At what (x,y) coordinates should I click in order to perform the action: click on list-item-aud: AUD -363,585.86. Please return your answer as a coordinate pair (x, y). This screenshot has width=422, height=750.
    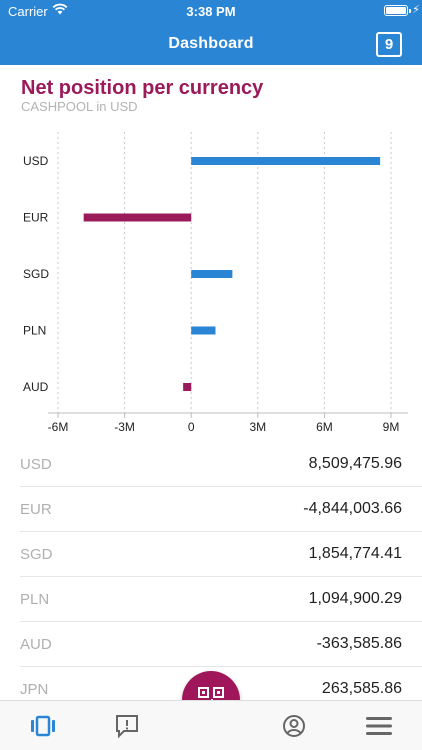
    Looking at the image, I should click on (221, 644).